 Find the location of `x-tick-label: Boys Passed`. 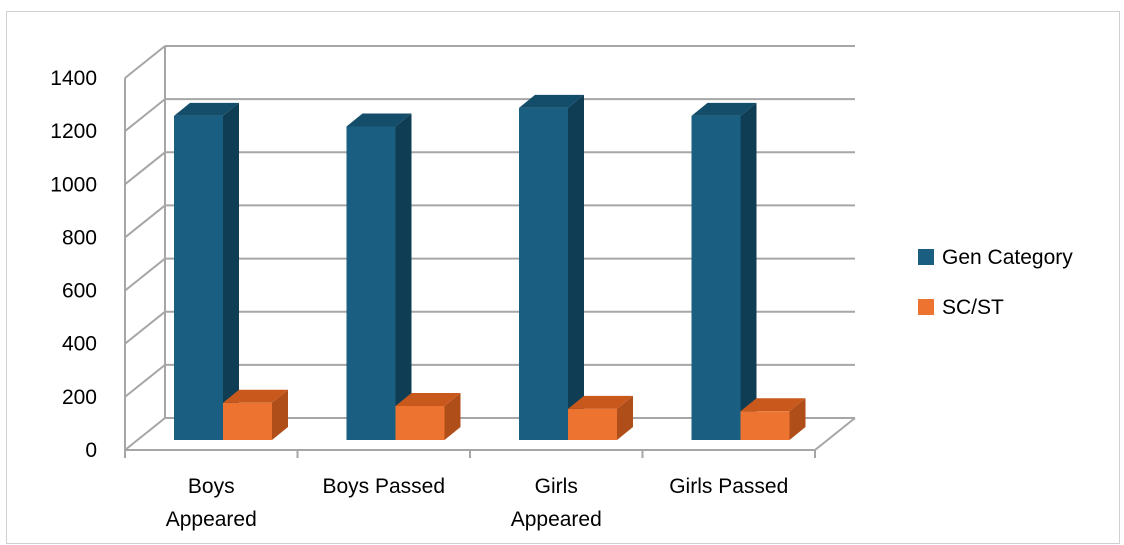

x-tick-label: Boys Passed is located at coordinates (383, 486).